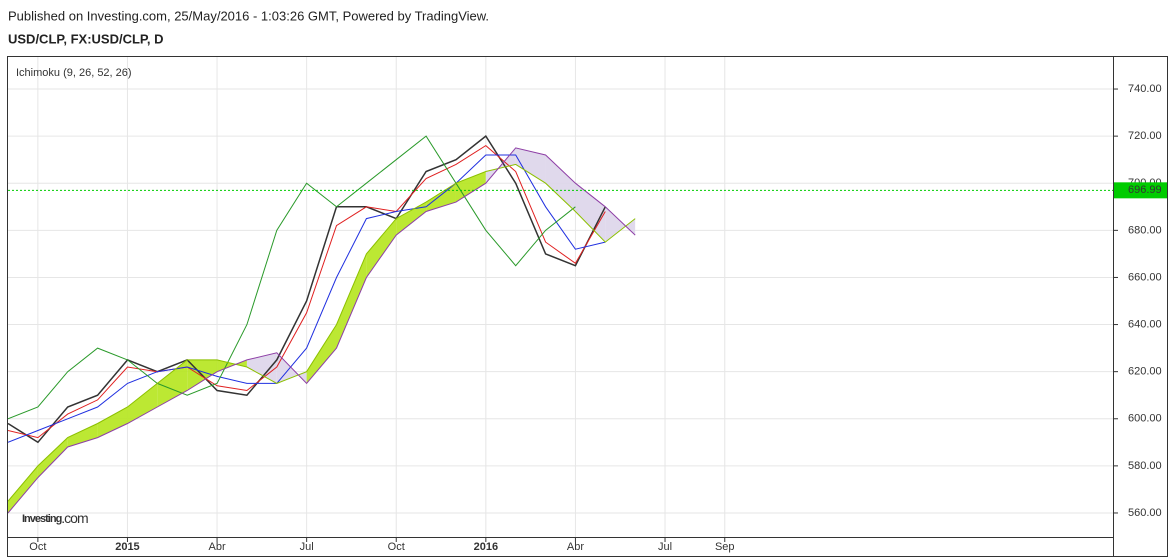  What do you see at coordinates (1145, 419) in the screenshot?
I see `y-tick-label: 600.00` at bounding box center [1145, 419].